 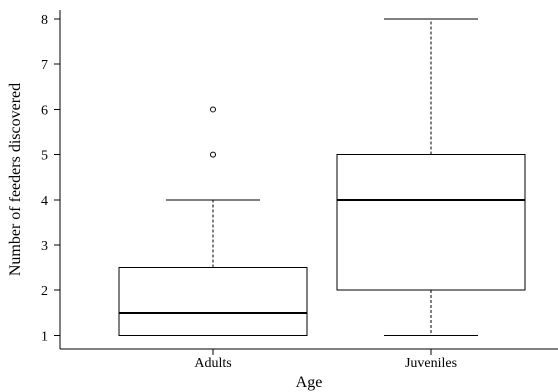 What do you see at coordinates (50, 178) in the screenshot?
I see `y-axis-ticks: 1 2 3 4 5 6 7 8` at bounding box center [50, 178].